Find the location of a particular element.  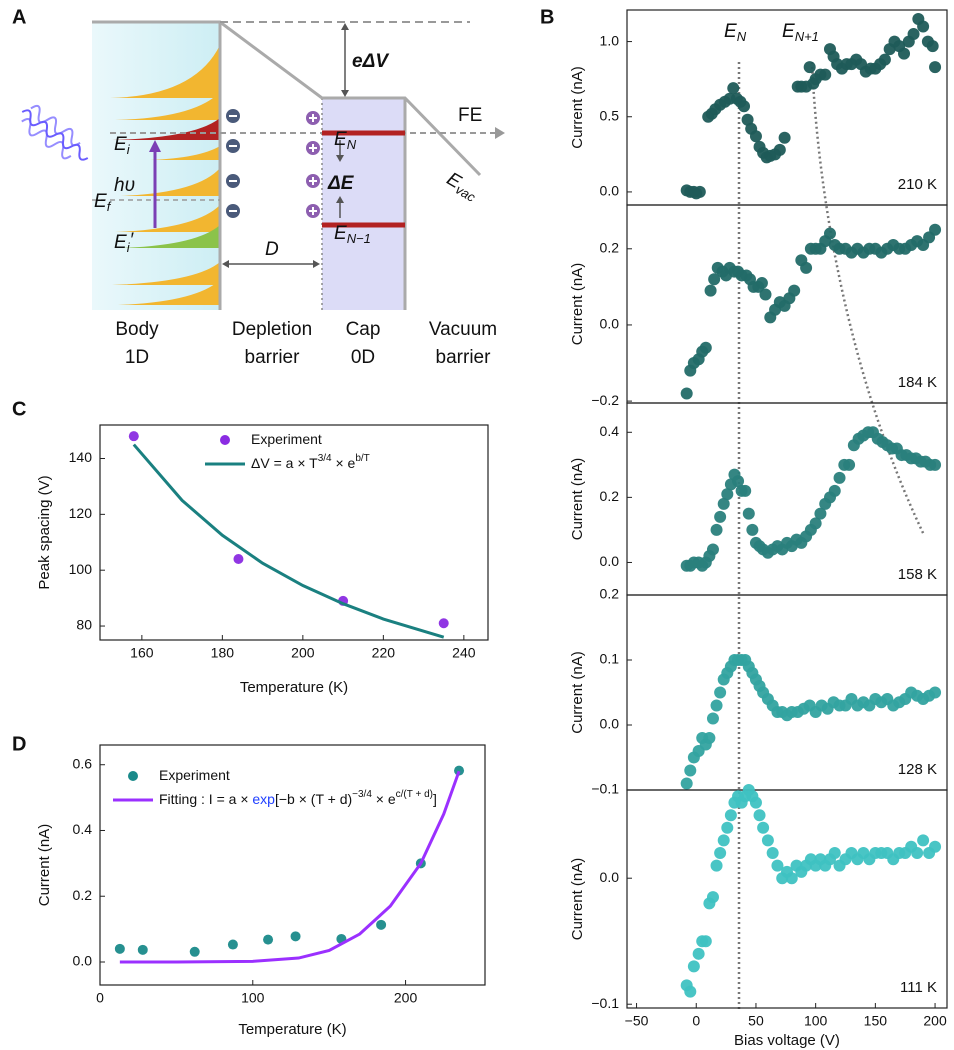

region-label: 0D is located at coordinates (363, 357).